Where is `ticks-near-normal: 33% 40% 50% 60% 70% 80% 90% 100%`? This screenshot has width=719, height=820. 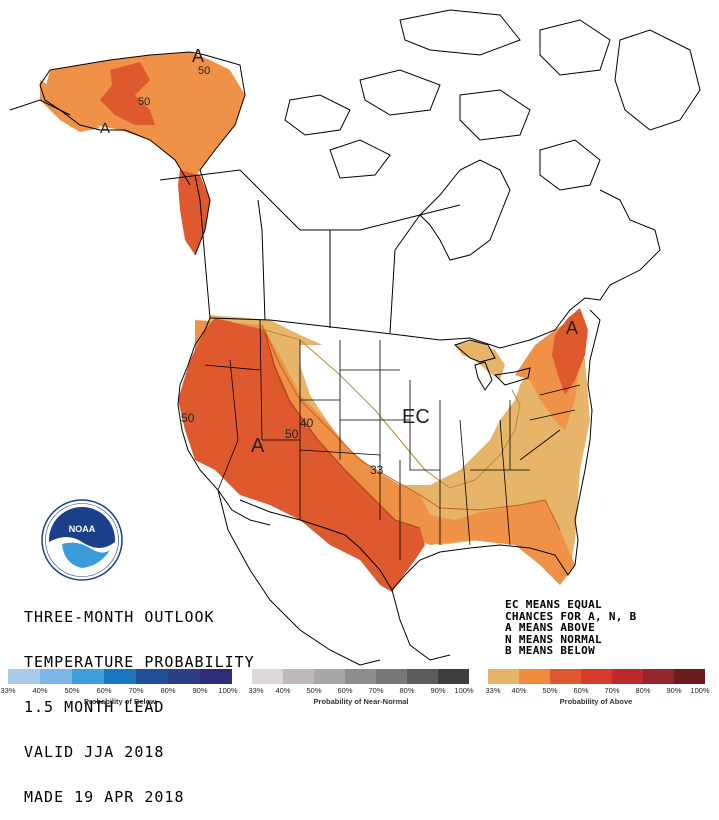 ticks-near-normal: 33% 40% 50% 60% 70% 80% 90% 100% is located at coordinates (360, 691).